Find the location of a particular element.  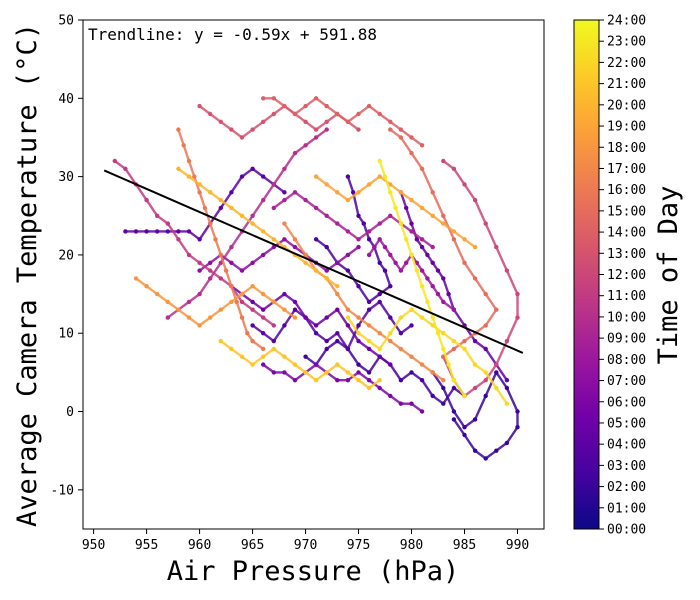

colorbar-tick-label: 18:00 is located at coordinates (626, 148).